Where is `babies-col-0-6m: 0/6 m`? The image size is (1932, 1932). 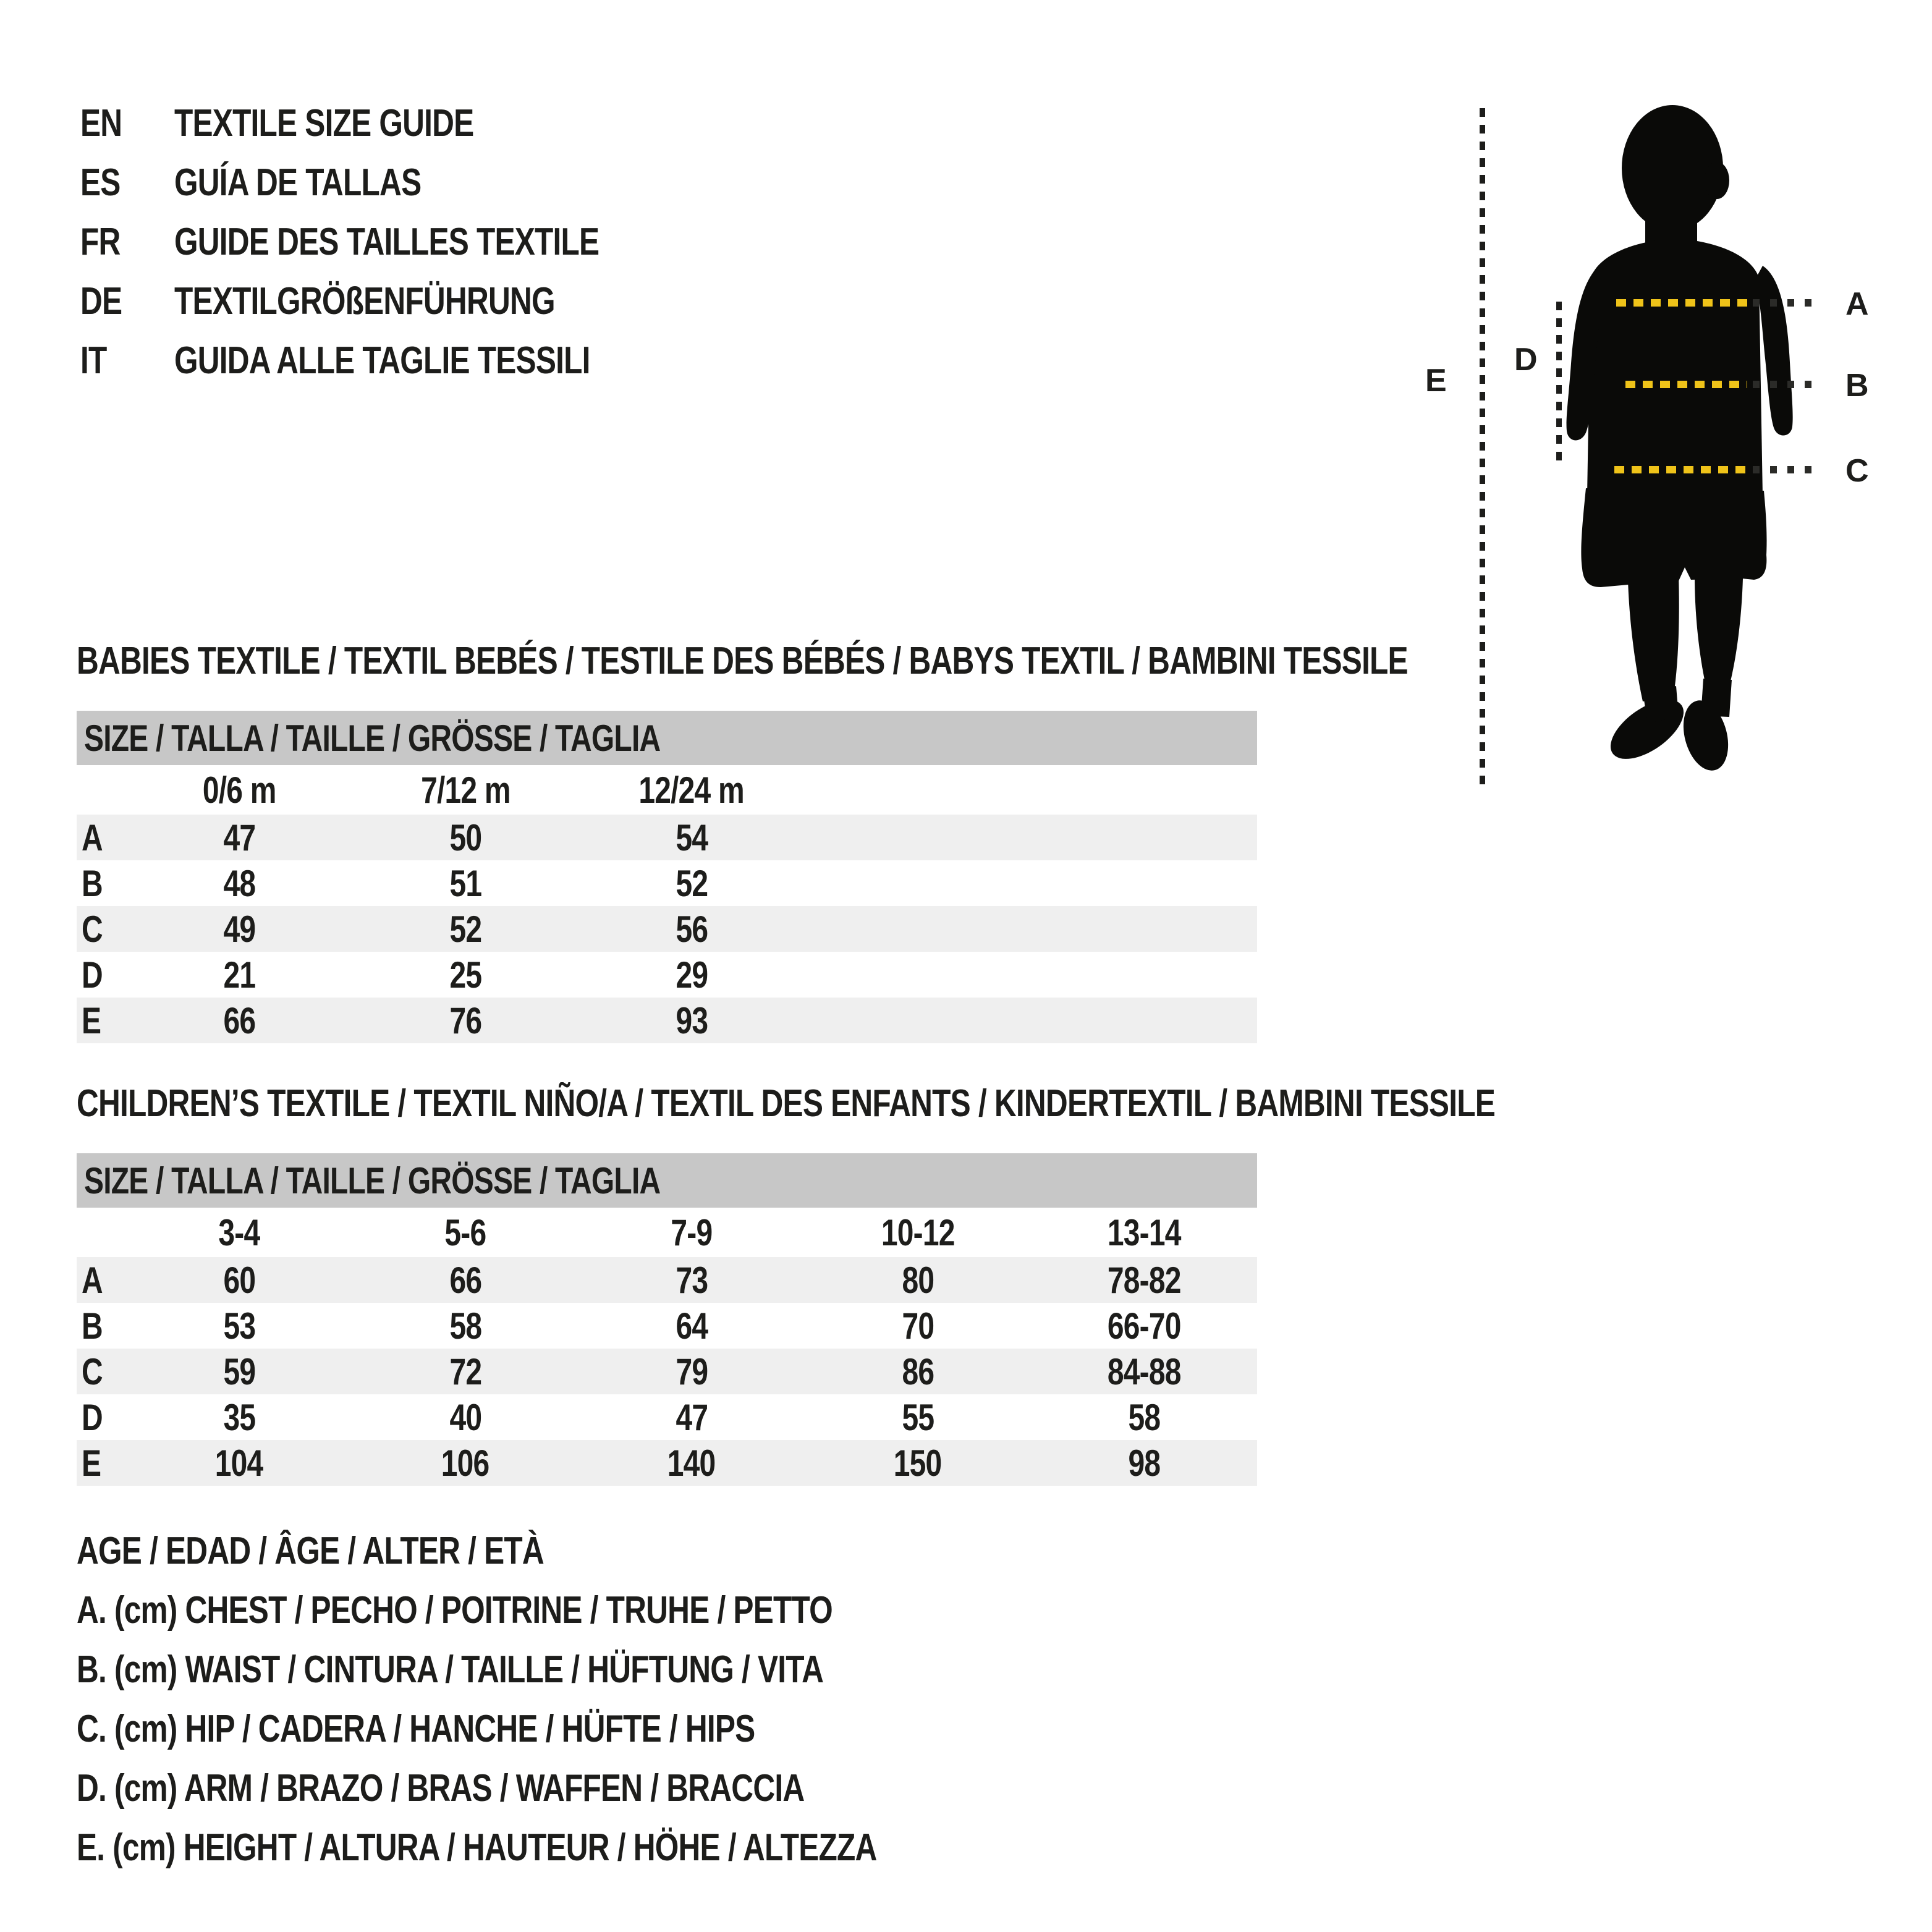
babies-col-0-6m: 0/6 m is located at coordinates (239, 790).